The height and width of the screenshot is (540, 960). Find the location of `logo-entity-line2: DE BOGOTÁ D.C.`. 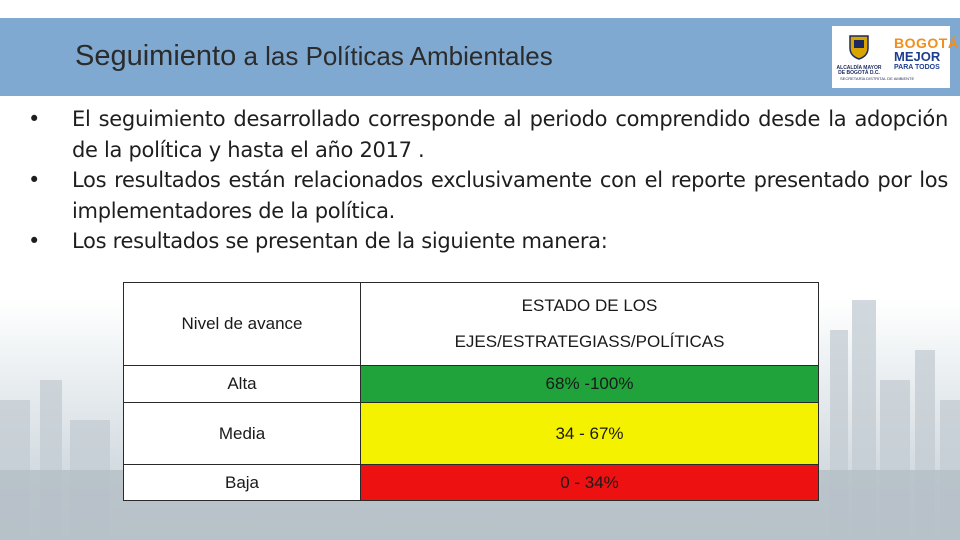

logo-entity-line2: DE BOGOTÁ D.C. is located at coordinates (859, 73).